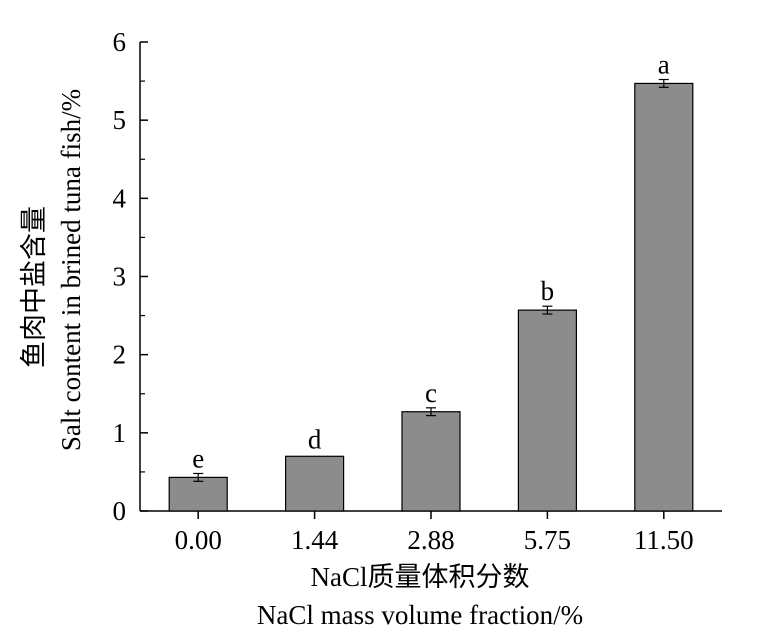 Image resolution: width=760 pixels, height=640 pixels. Describe the element at coordinates (34, 287) in the screenshot. I see `y-axis-title-cn: 鱼肉中盐含量` at that location.